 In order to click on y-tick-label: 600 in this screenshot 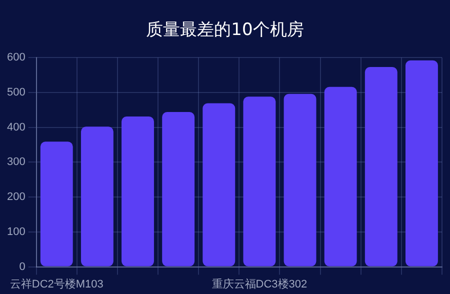, I will do `click(16, 58)`.